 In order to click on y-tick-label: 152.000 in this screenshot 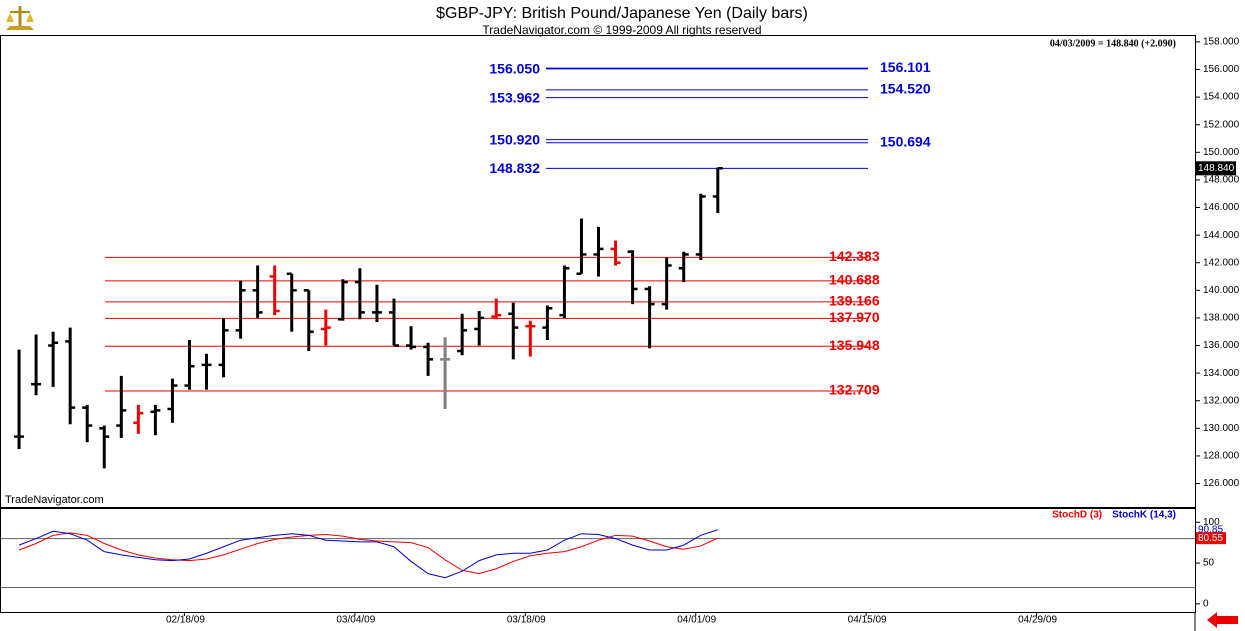, I will do `click(1221, 124)`.